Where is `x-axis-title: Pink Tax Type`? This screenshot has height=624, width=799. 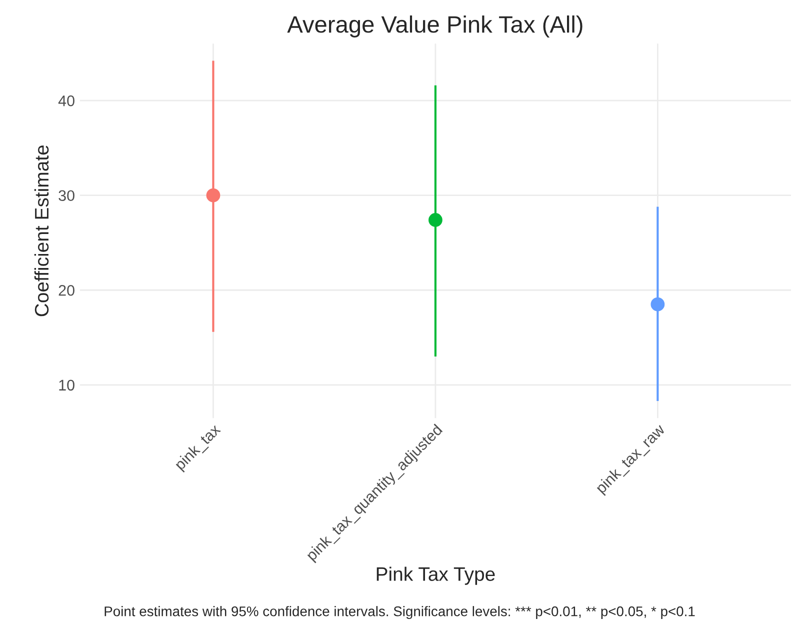 x-axis-title: Pink Tax Type is located at coordinates (435, 575).